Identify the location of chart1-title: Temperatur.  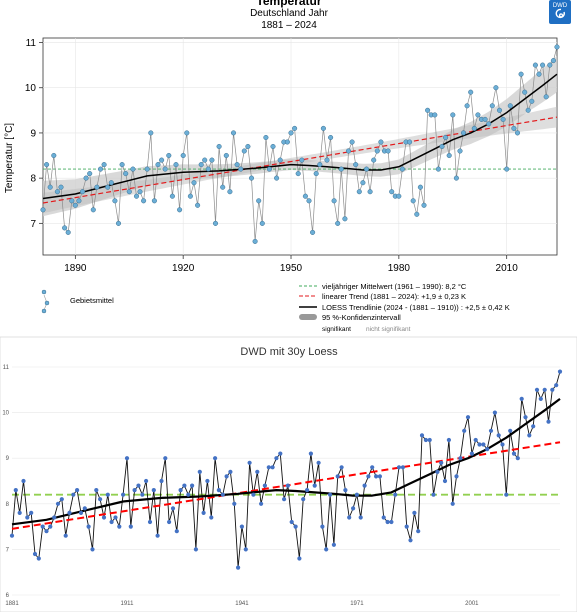
(288, 4).